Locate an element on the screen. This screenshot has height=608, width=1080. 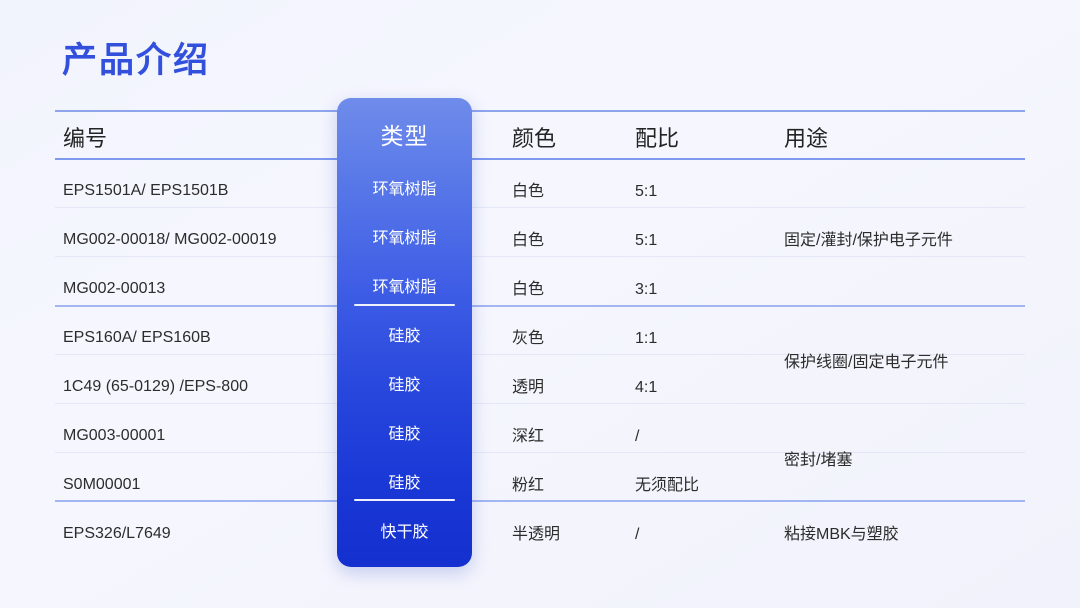
table-top-rule is located at coordinates (540, 111).